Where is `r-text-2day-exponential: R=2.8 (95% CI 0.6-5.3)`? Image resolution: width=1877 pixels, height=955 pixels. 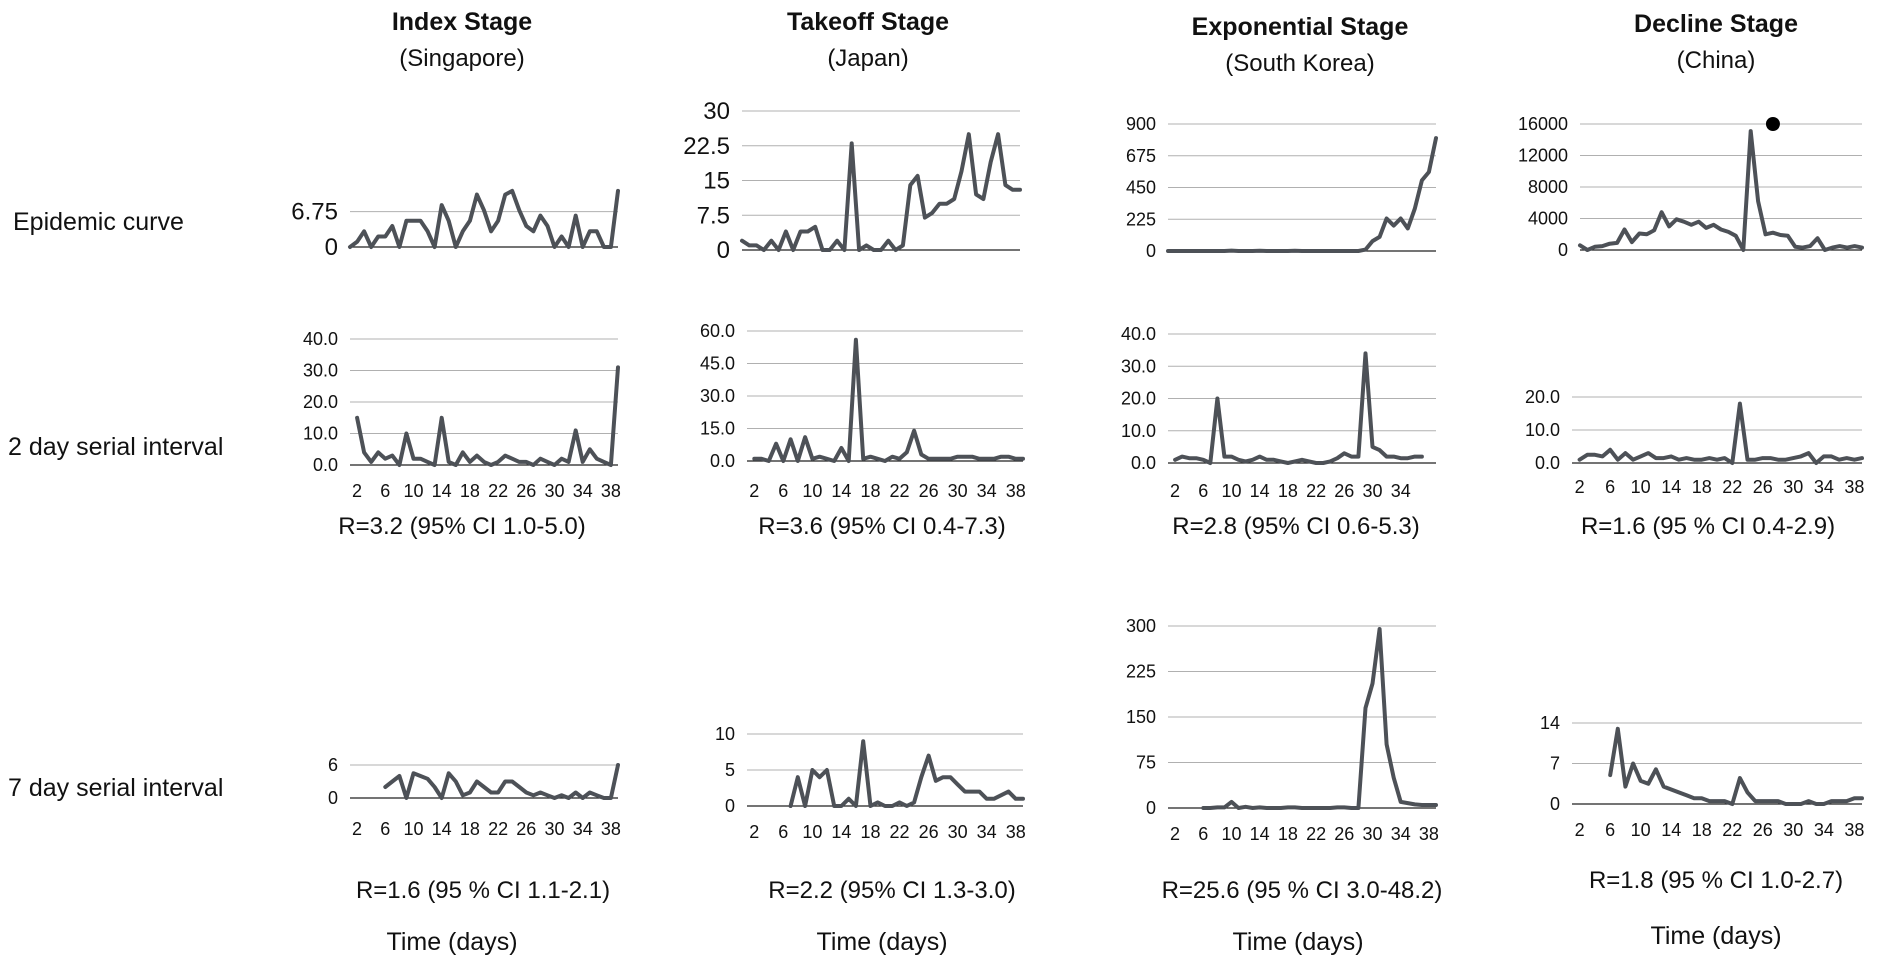
r-text-2day-exponential: R=2.8 (95% CI 0.6-5.3) is located at coordinates (1295, 526).